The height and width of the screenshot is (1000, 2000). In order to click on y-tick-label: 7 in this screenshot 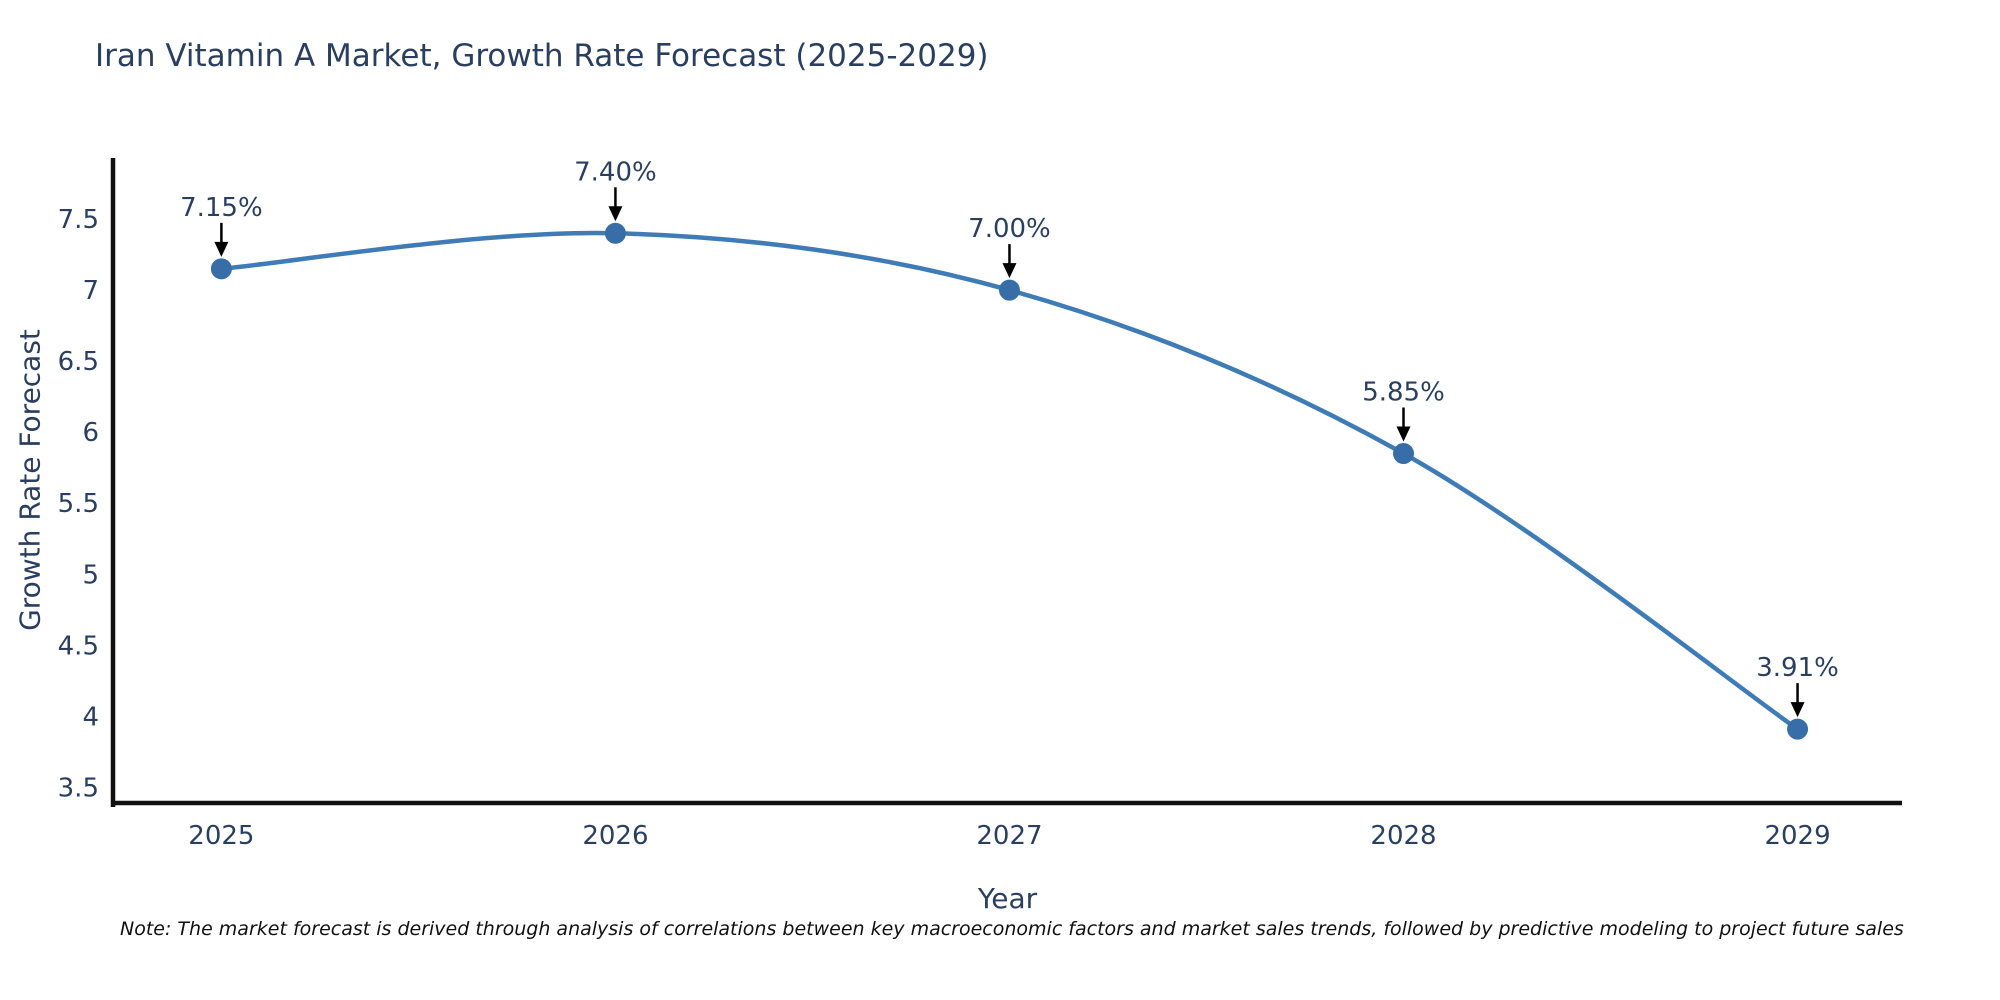, I will do `click(90, 291)`.